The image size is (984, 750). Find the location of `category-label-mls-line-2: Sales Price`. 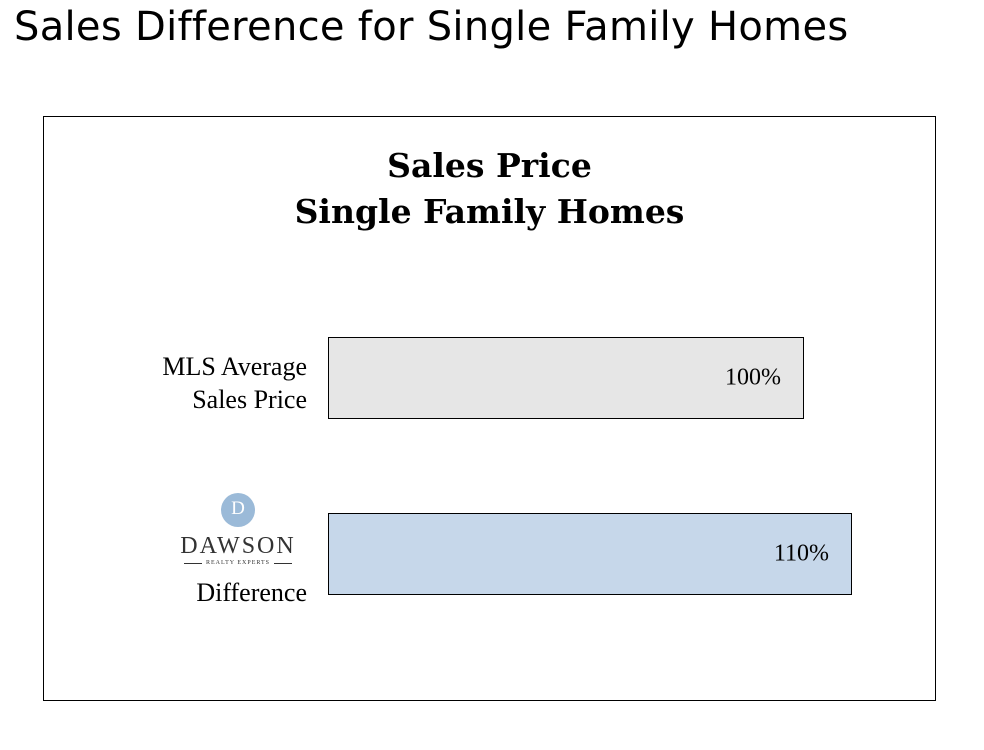

category-label-mls-line-2: Sales Price is located at coordinates (249, 399).